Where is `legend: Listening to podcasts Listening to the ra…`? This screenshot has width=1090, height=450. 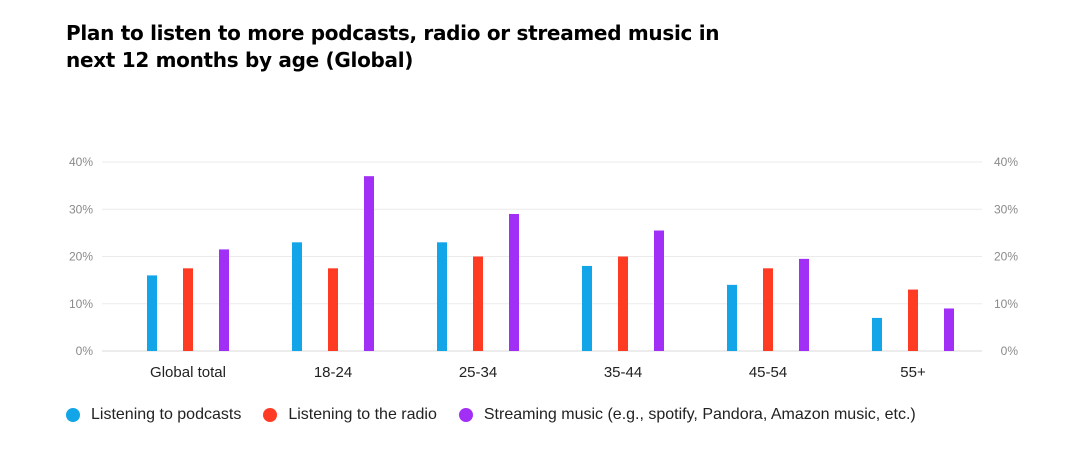
legend: Listening to podcasts Listening to the ra… is located at coordinates (502, 415).